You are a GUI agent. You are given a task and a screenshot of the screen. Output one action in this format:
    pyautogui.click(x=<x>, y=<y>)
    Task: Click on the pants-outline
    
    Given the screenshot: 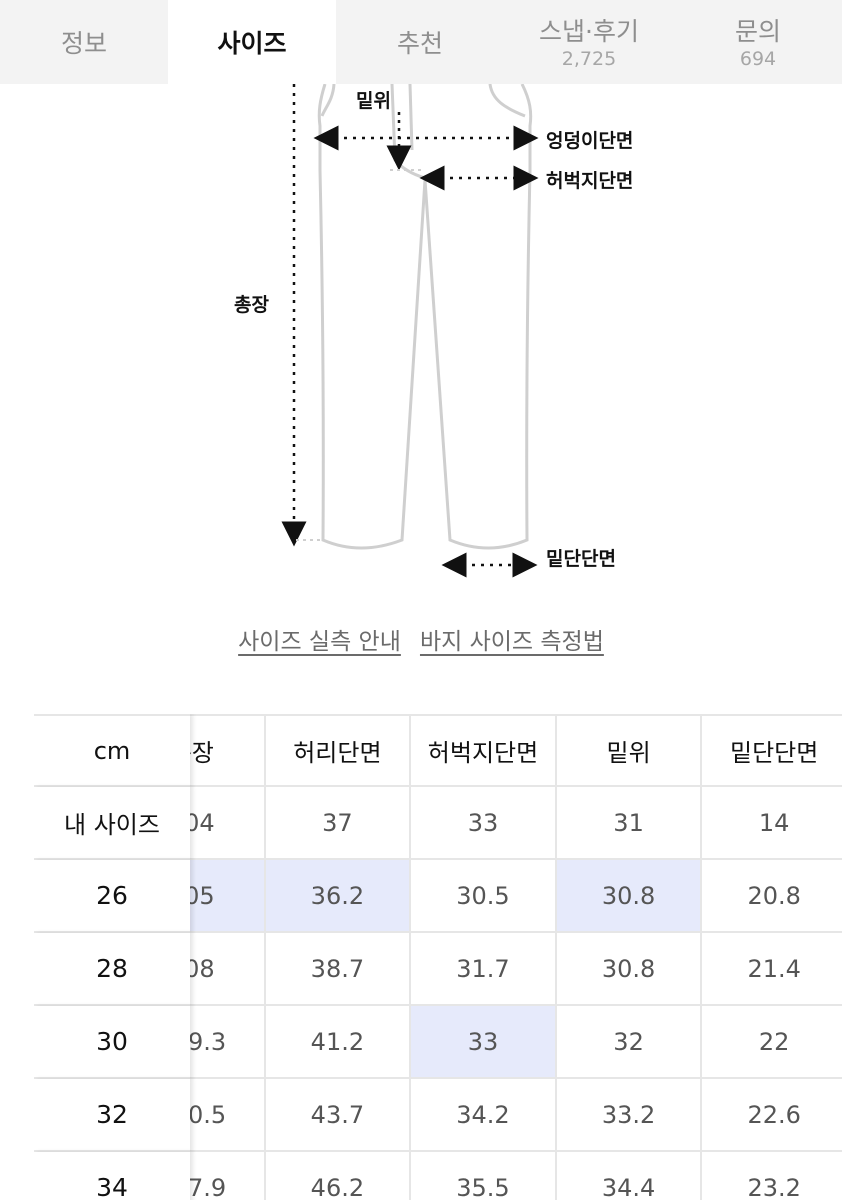 What is the action you would take?
    pyautogui.click(x=425, y=317)
    